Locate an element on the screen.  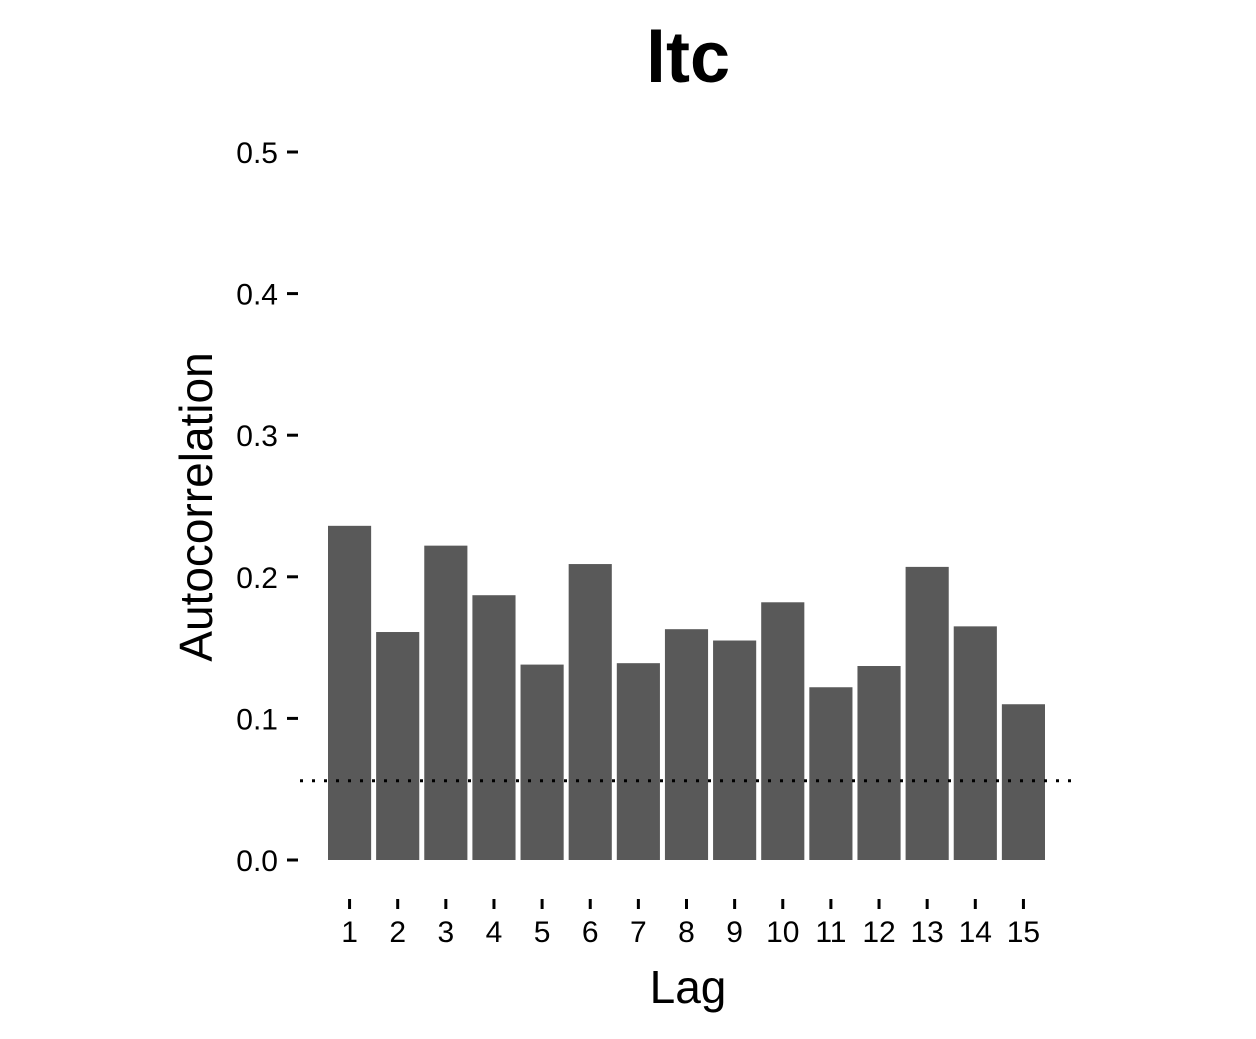
x-tick-label: 8 is located at coordinates (686, 932).